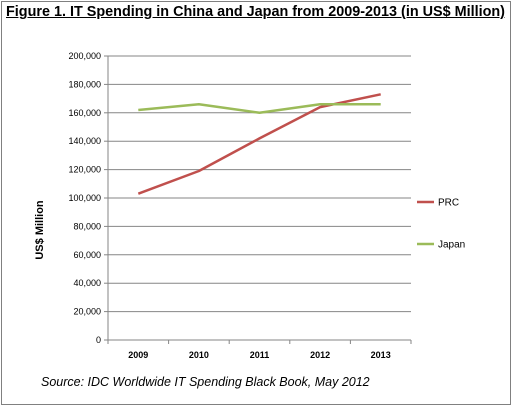  Describe the element at coordinates (441, 224) in the screenshot. I see `legend: PRC Japan` at that location.